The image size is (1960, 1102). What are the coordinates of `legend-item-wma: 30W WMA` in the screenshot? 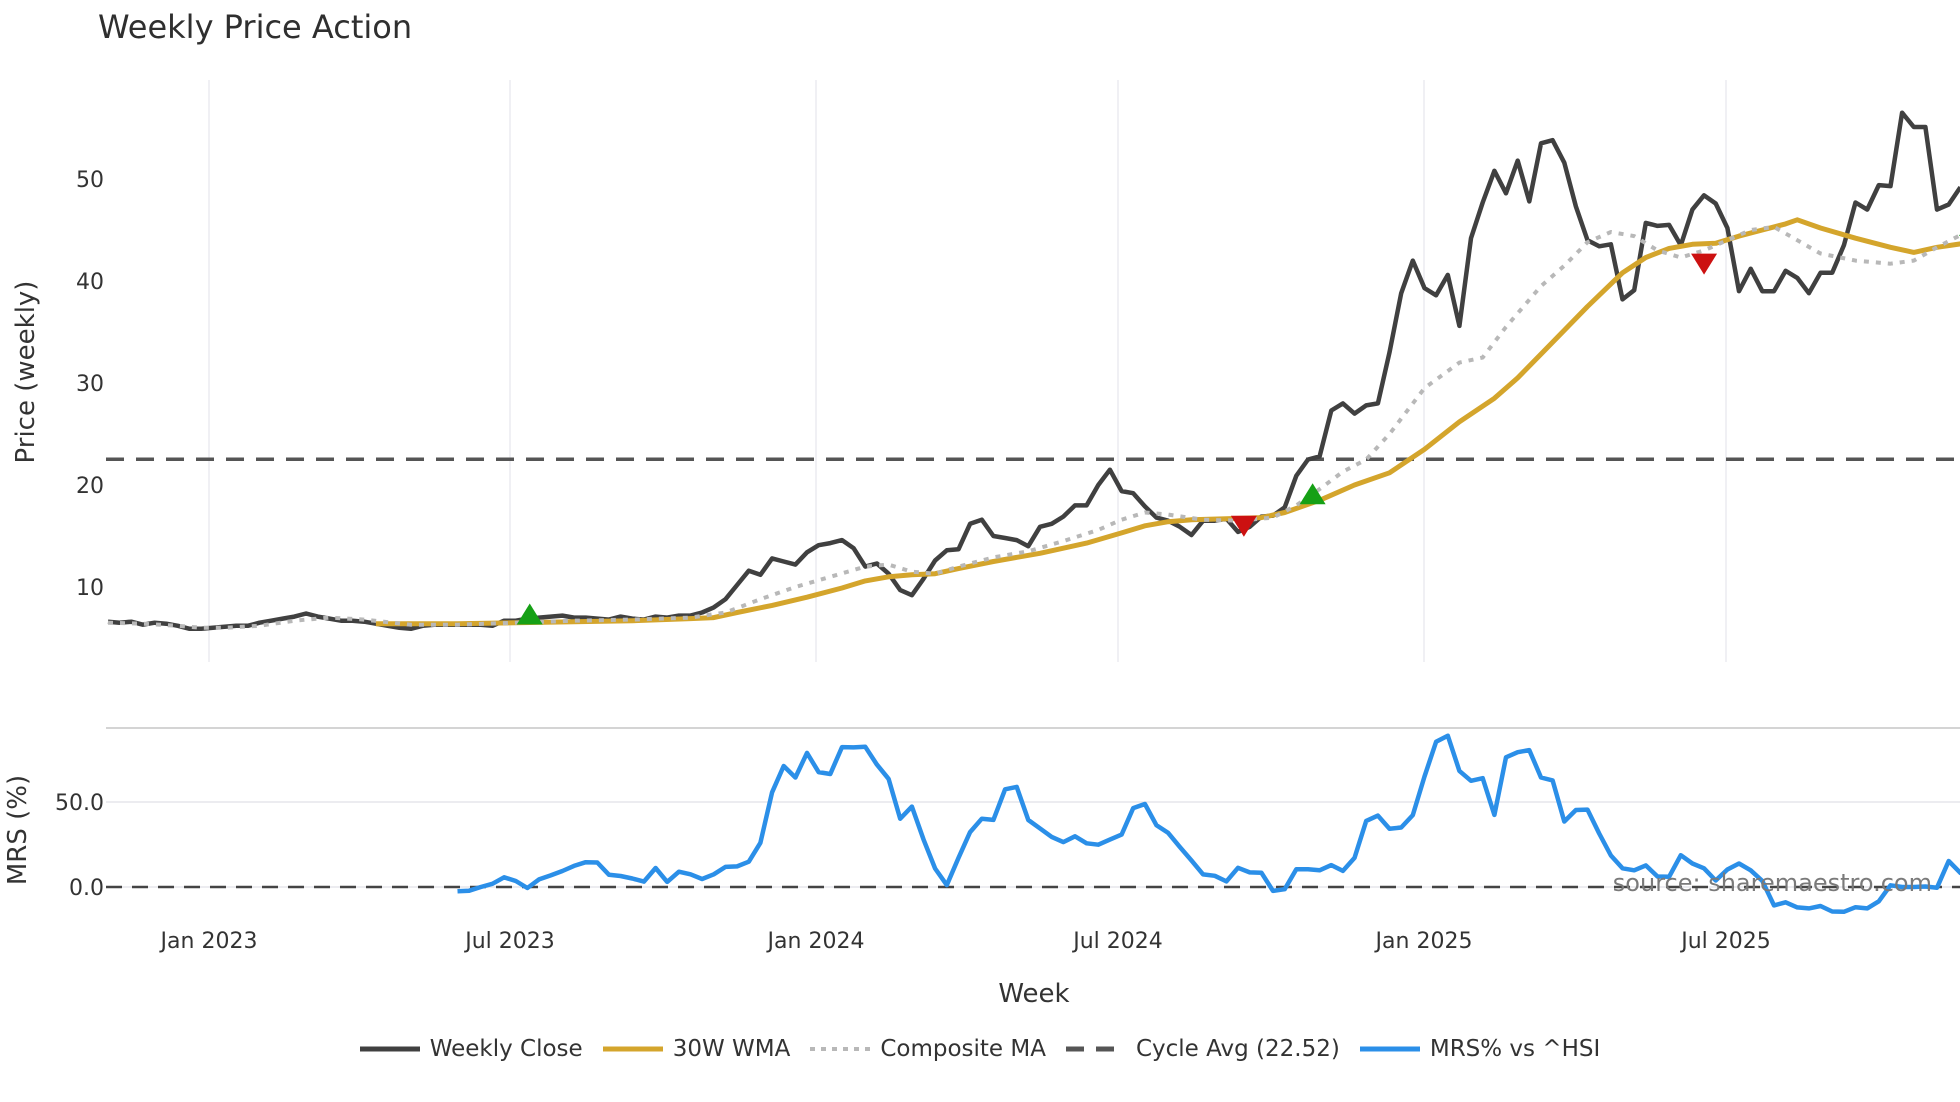 It's located at (696, 1049).